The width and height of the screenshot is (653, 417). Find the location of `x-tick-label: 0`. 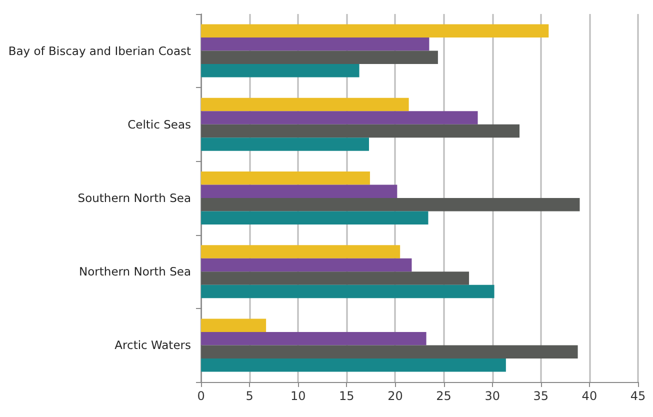

x-tick-label: 0 is located at coordinates (201, 396).